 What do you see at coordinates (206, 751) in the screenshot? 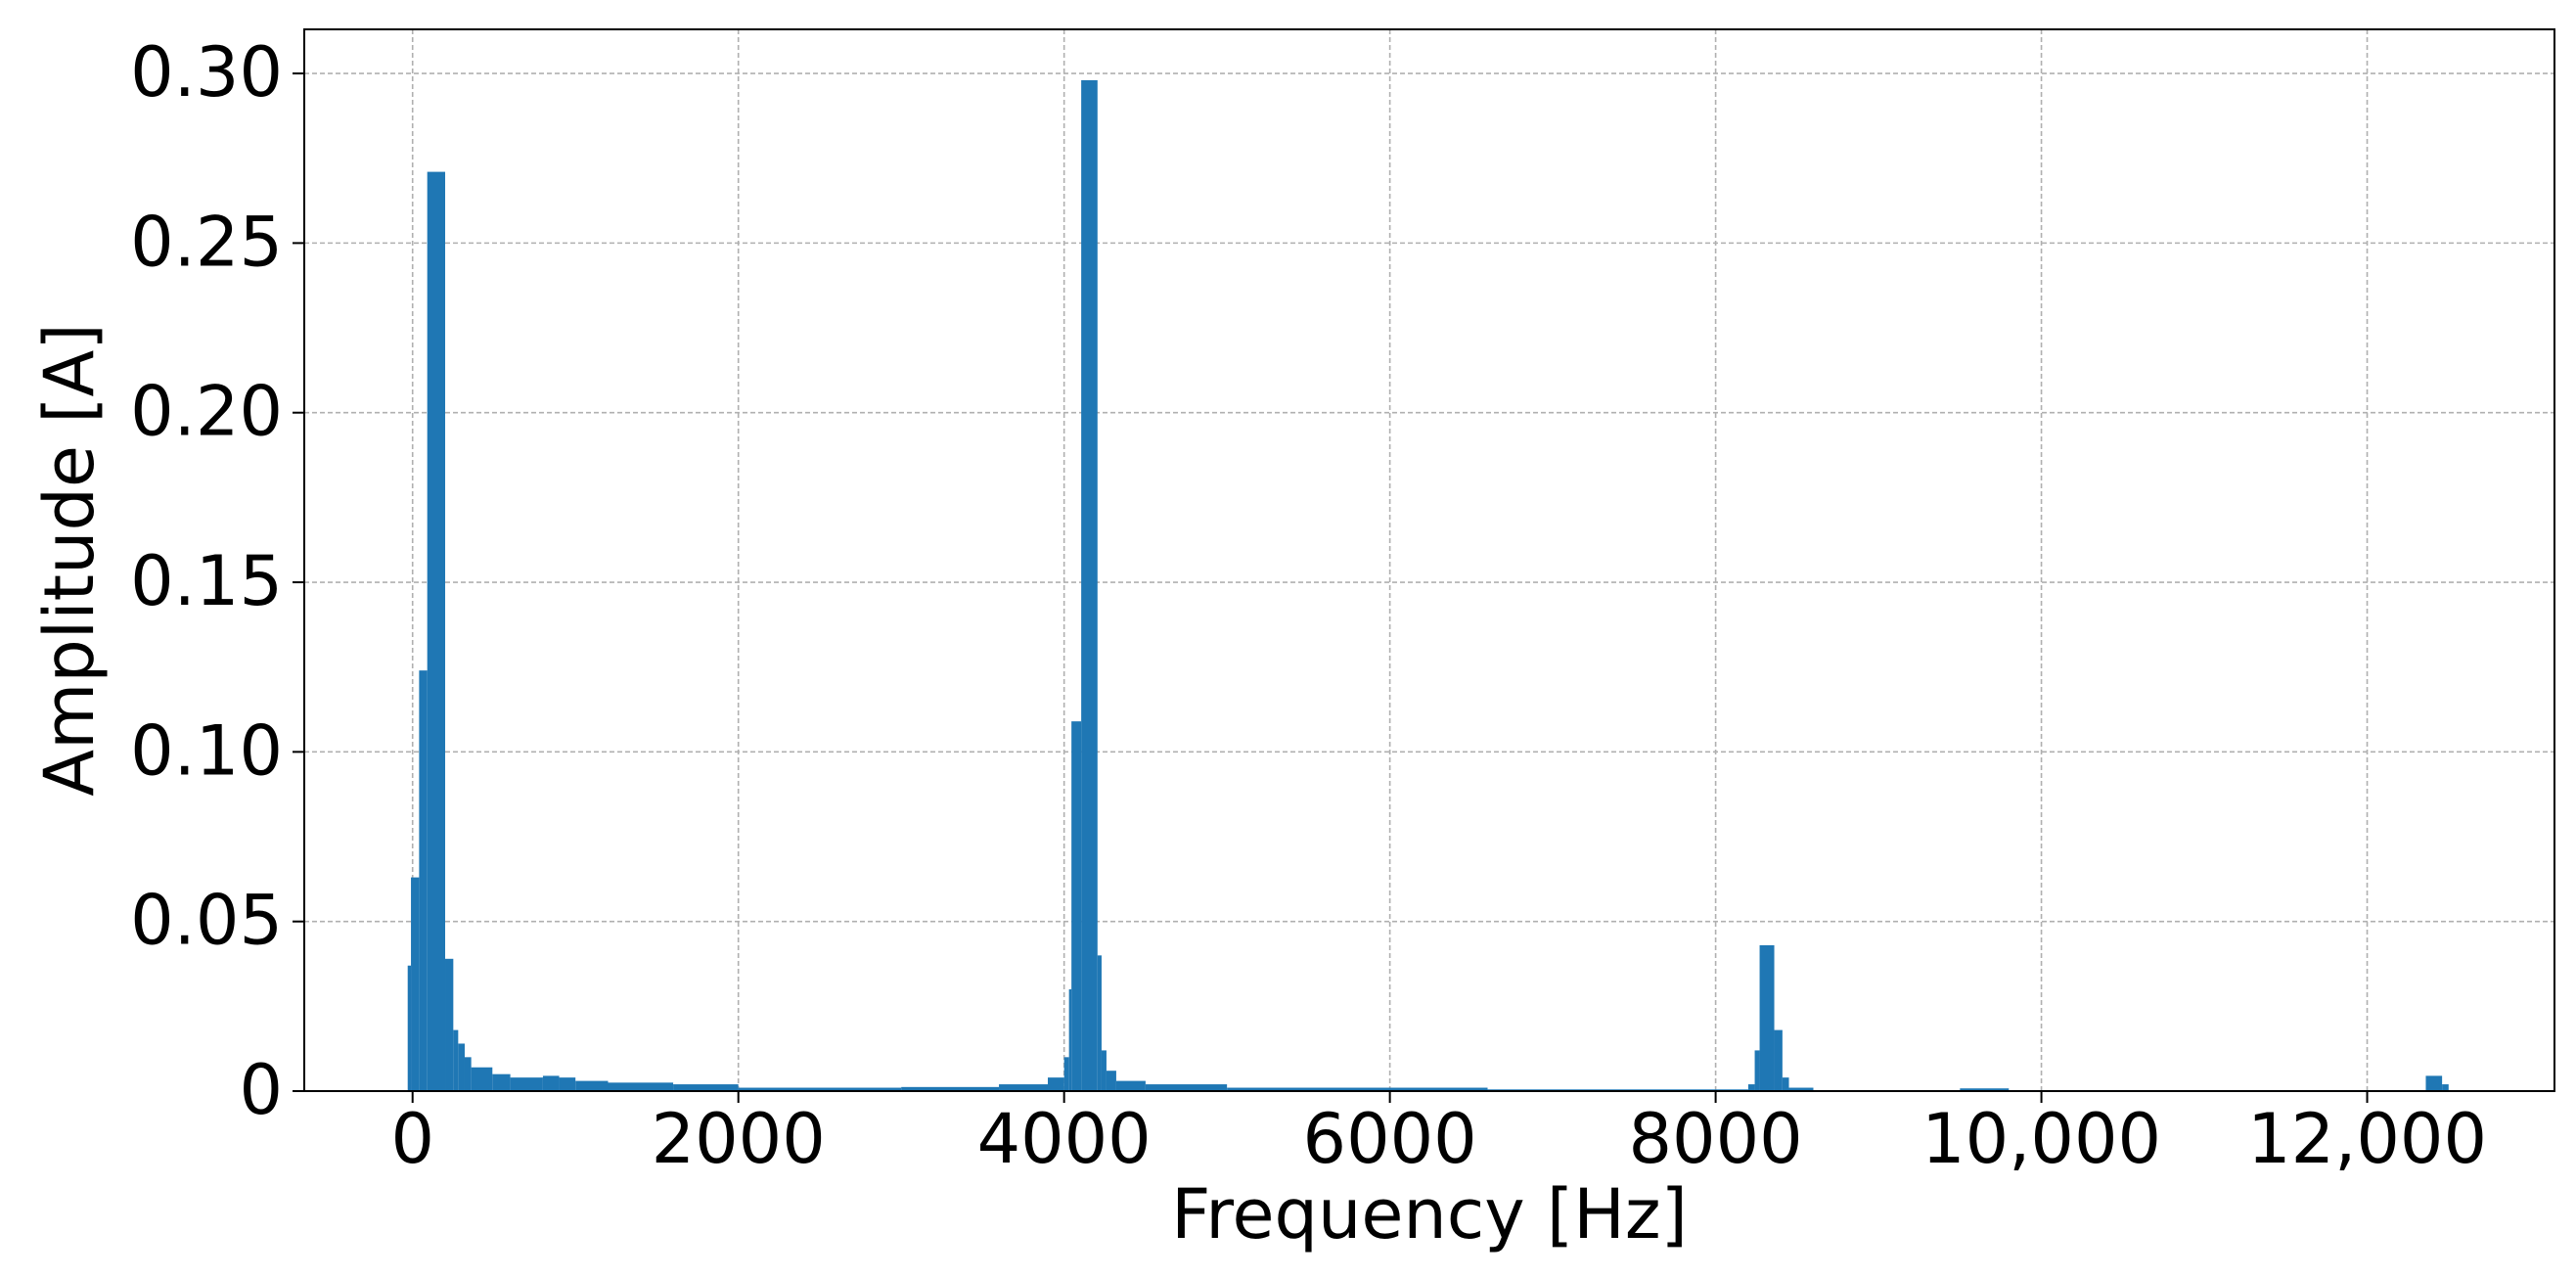
I see `y-tick-label: 0.10` at bounding box center [206, 751].